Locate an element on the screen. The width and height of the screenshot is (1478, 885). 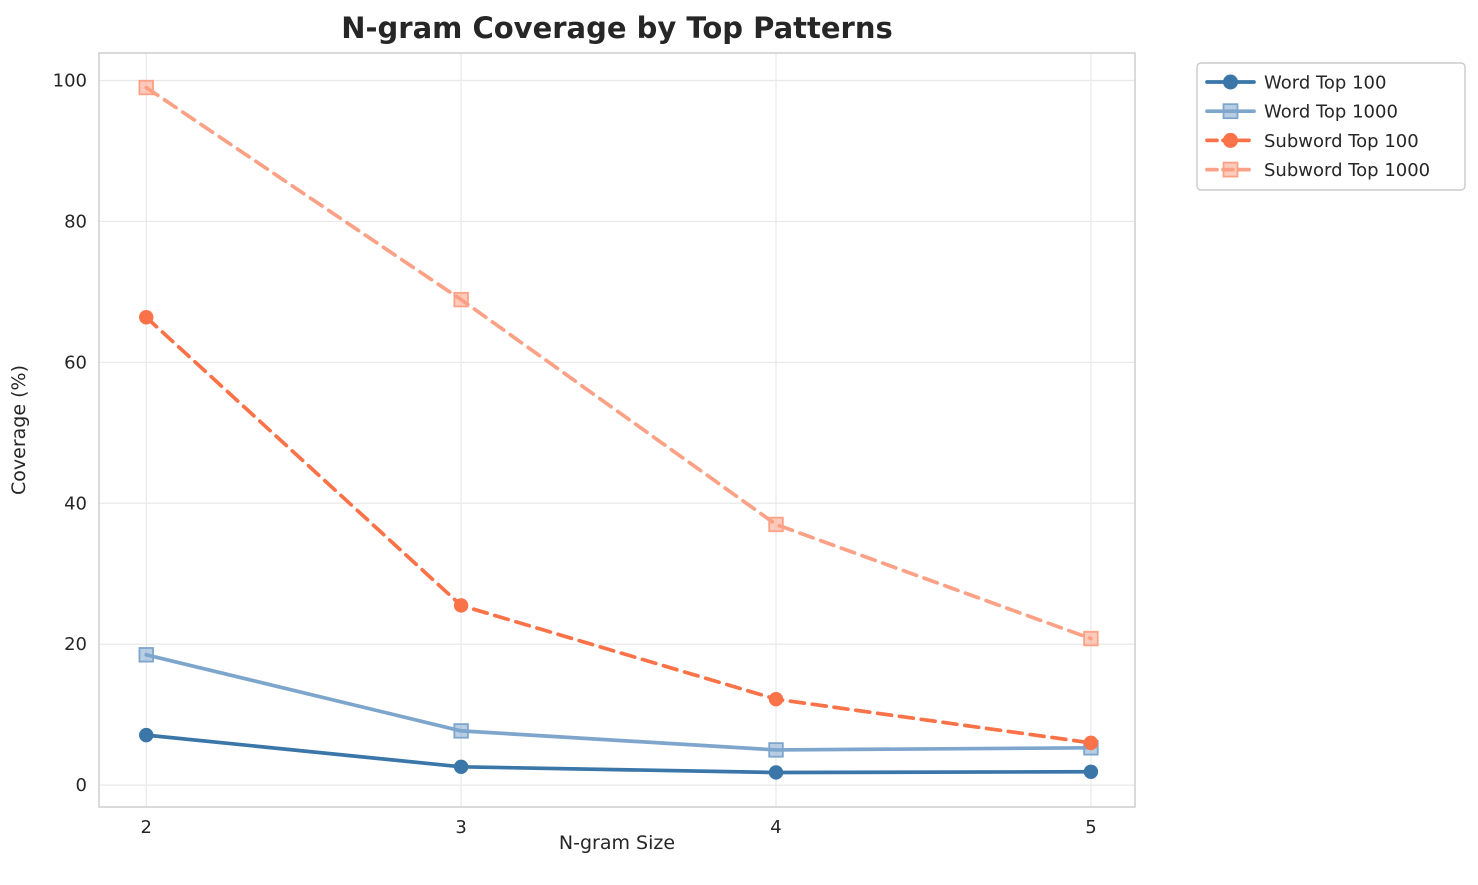
chart-title: N-gram Coverage by Top Patterns is located at coordinates (617, 28).